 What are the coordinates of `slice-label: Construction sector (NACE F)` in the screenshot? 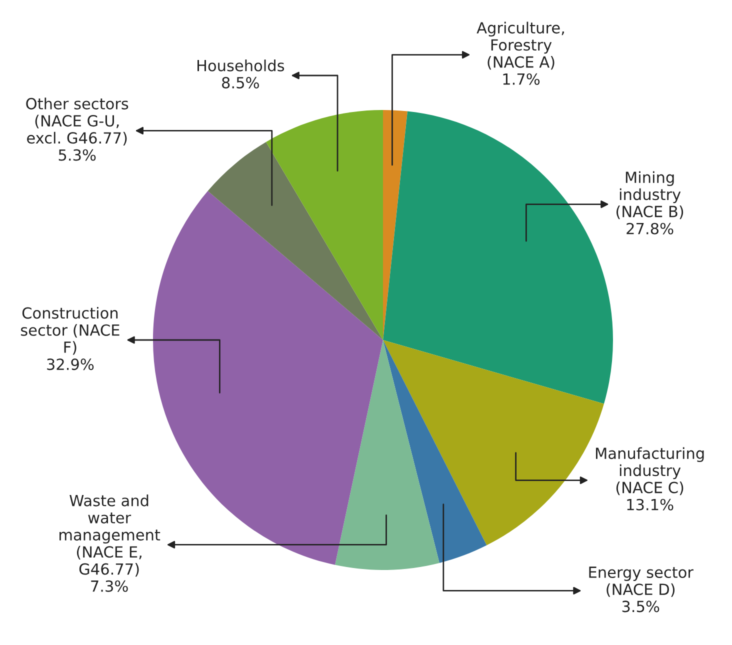 It's located at (70, 330).